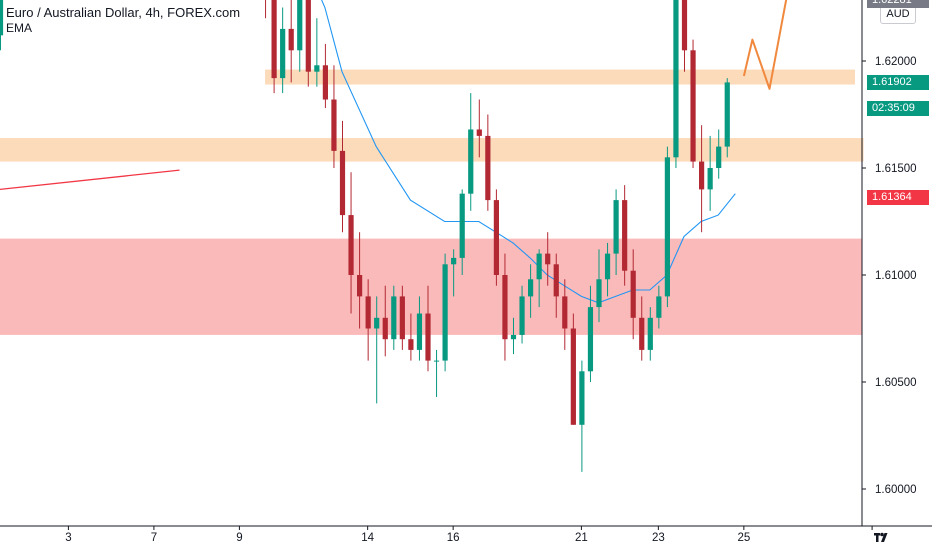  Describe the element at coordinates (453, 538) in the screenshot. I see `time-tick-label-4: 16` at that location.